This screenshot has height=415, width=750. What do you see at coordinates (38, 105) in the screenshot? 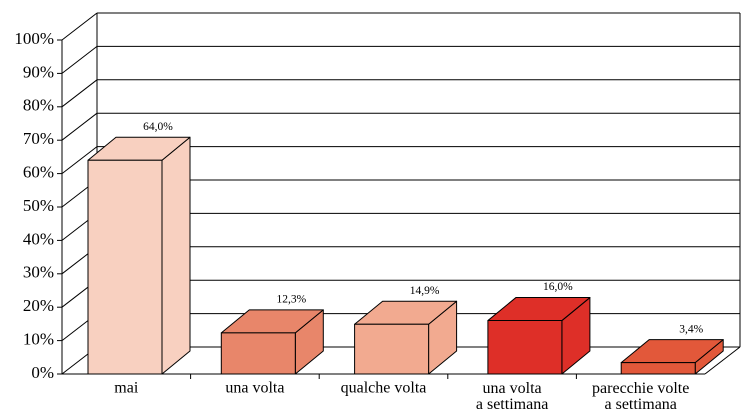
I see `y-tick-label: 80%` at bounding box center [38, 105].